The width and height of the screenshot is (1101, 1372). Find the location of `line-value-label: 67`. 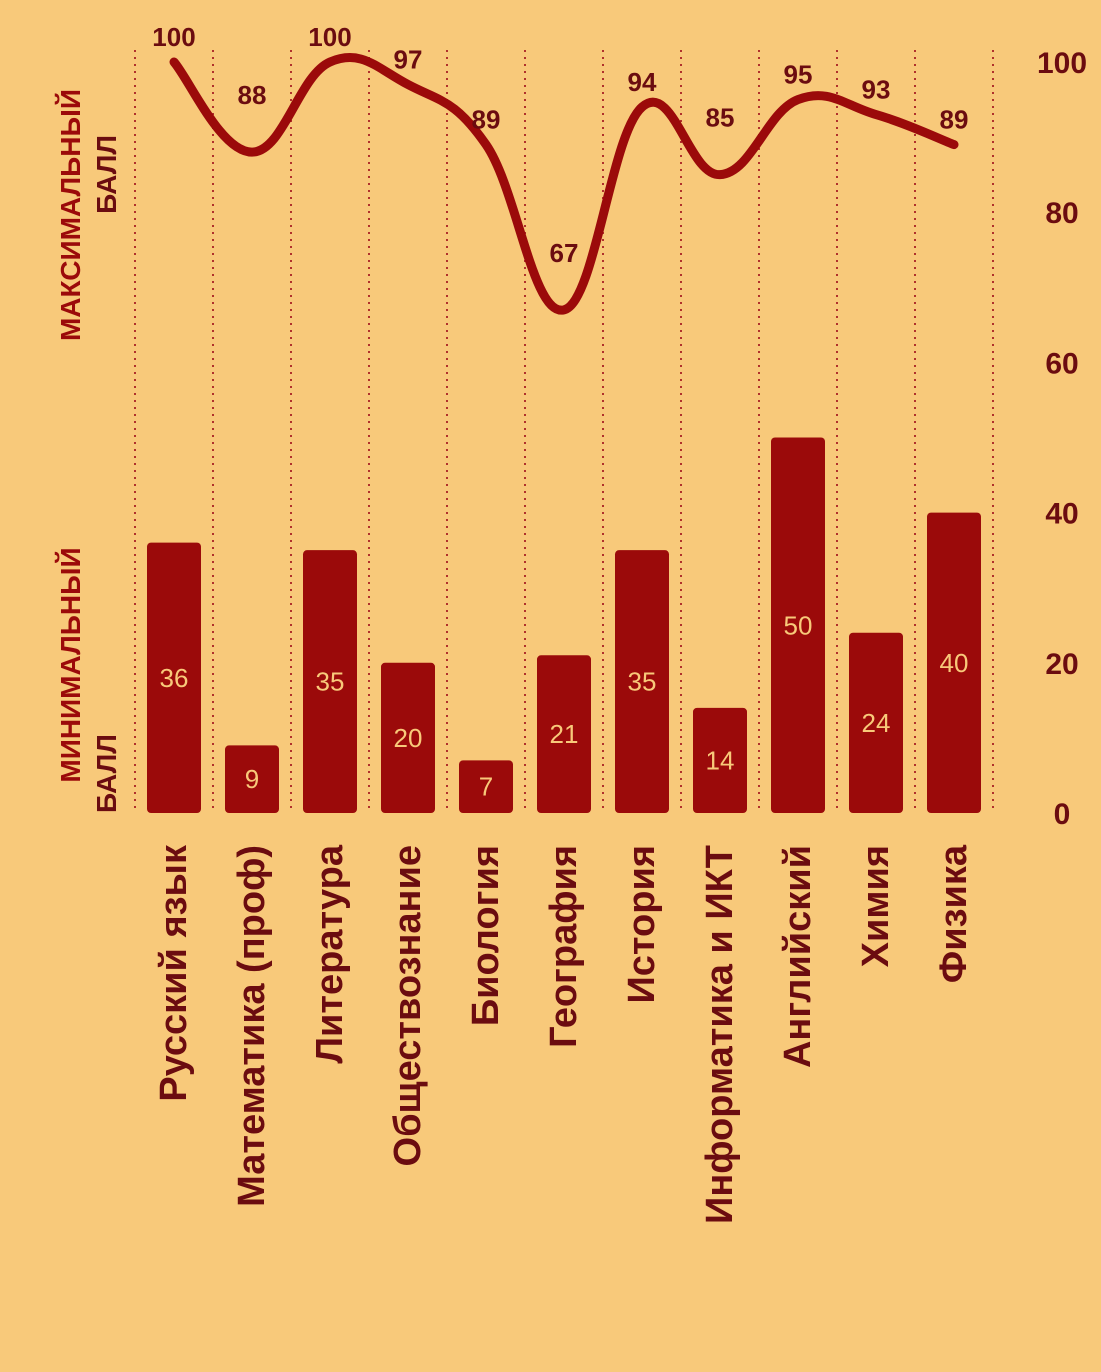

line-value-label: 67 is located at coordinates (564, 253).